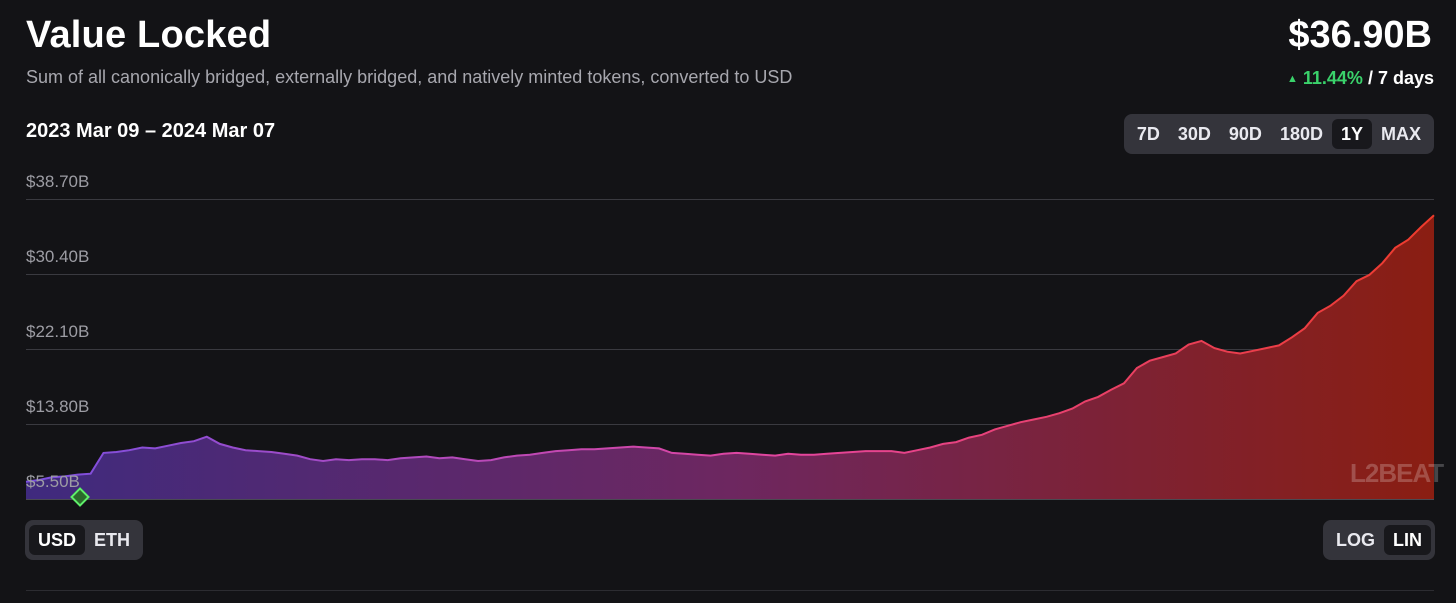 The height and width of the screenshot is (603, 1456). I want to click on range-max-button: MAX, so click(1401, 134).